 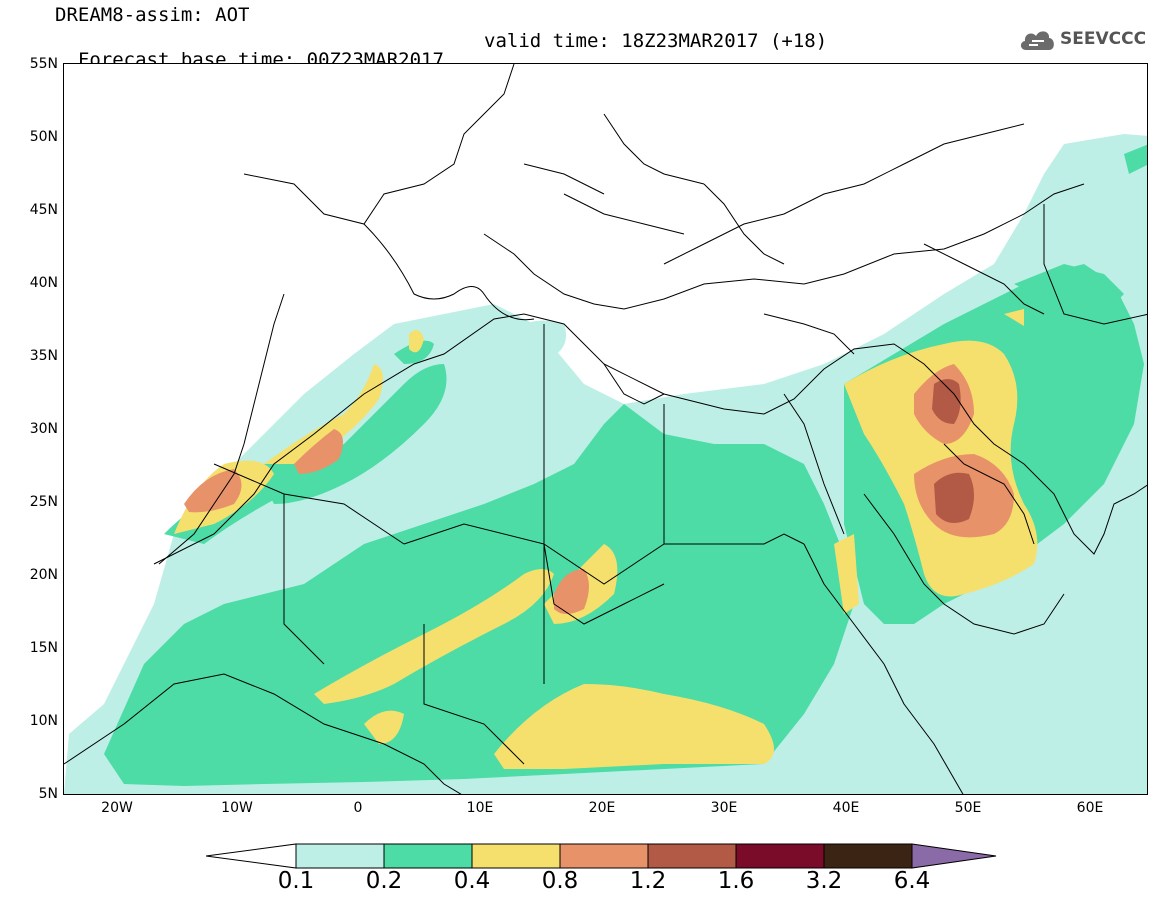 I want to click on seevccc-logo: SEEVCCC, so click(x=1082, y=39).